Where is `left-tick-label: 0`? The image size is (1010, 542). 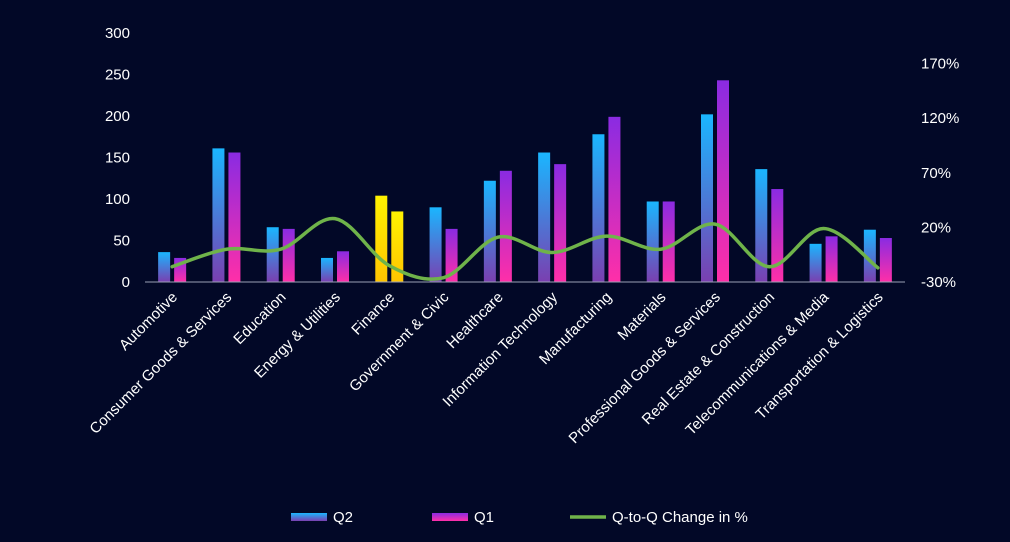
left-tick-label: 0 is located at coordinates (126, 282).